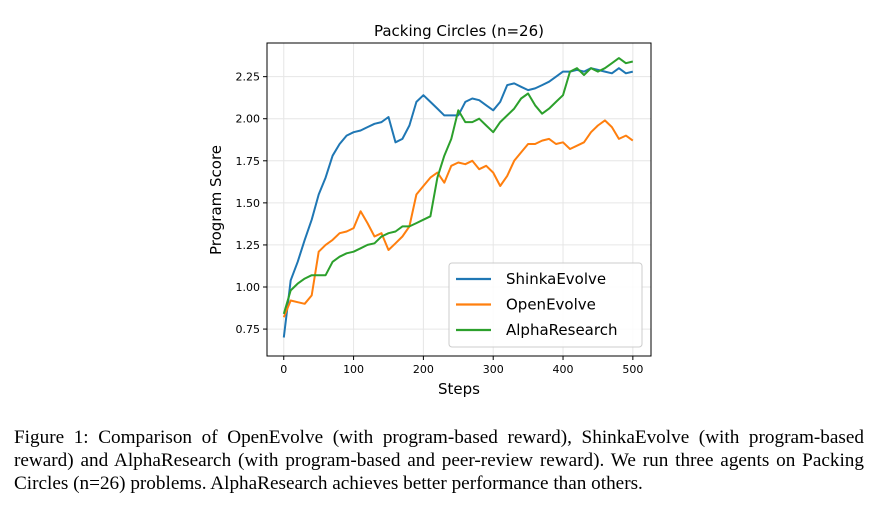  What do you see at coordinates (248, 329) in the screenshot?
I see `y-tick-label: 0.75` at bounding box center [248, 329].